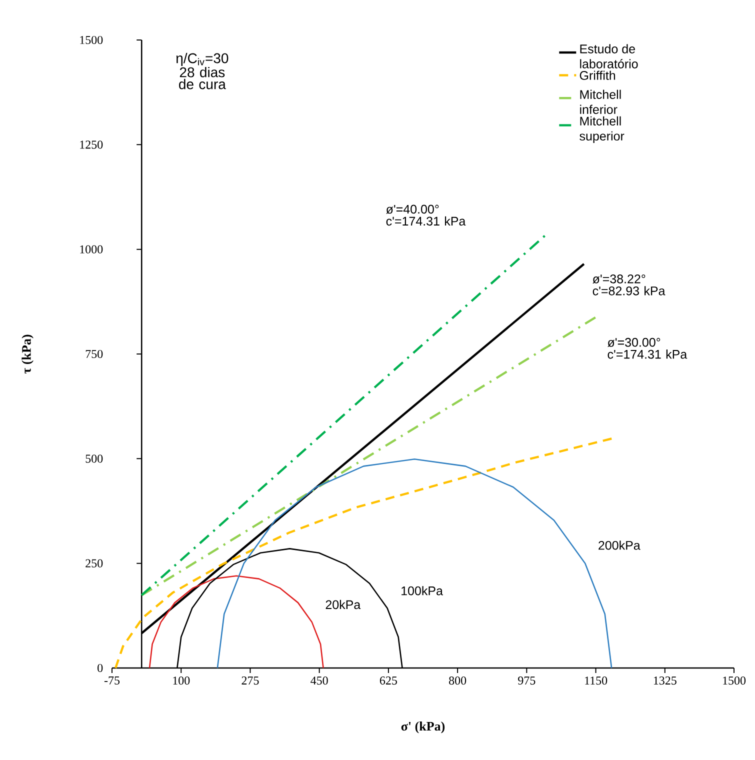  Describe the element at coordinates (236, 622) in the screenshot. I see `line-series` at that location.